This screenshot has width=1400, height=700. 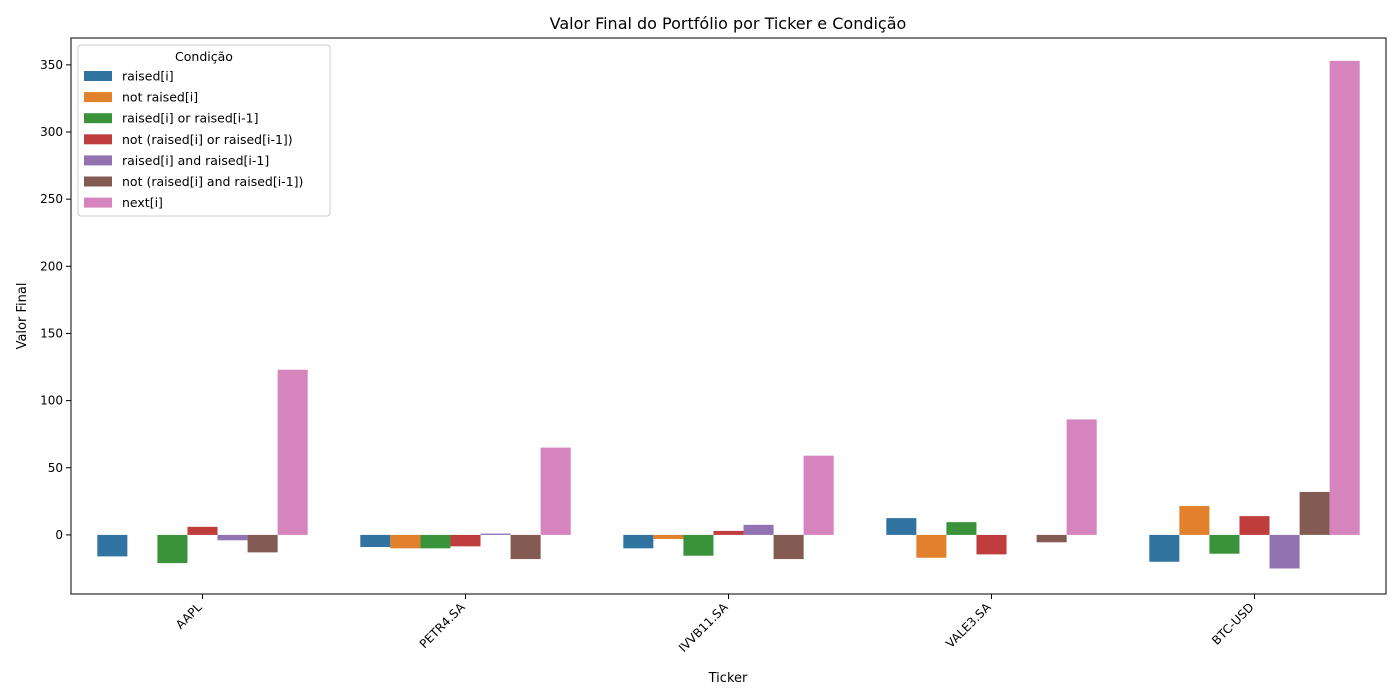 I want to click on y-tick-label: 350, so click(x=51, y=65).